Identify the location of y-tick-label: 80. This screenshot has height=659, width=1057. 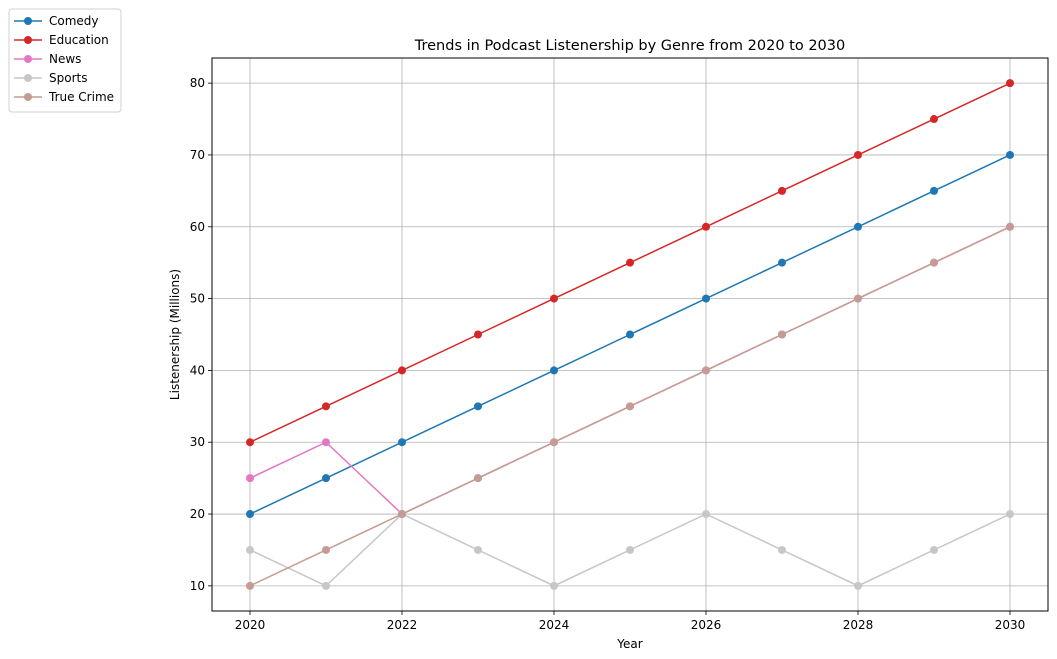
(197, 83).